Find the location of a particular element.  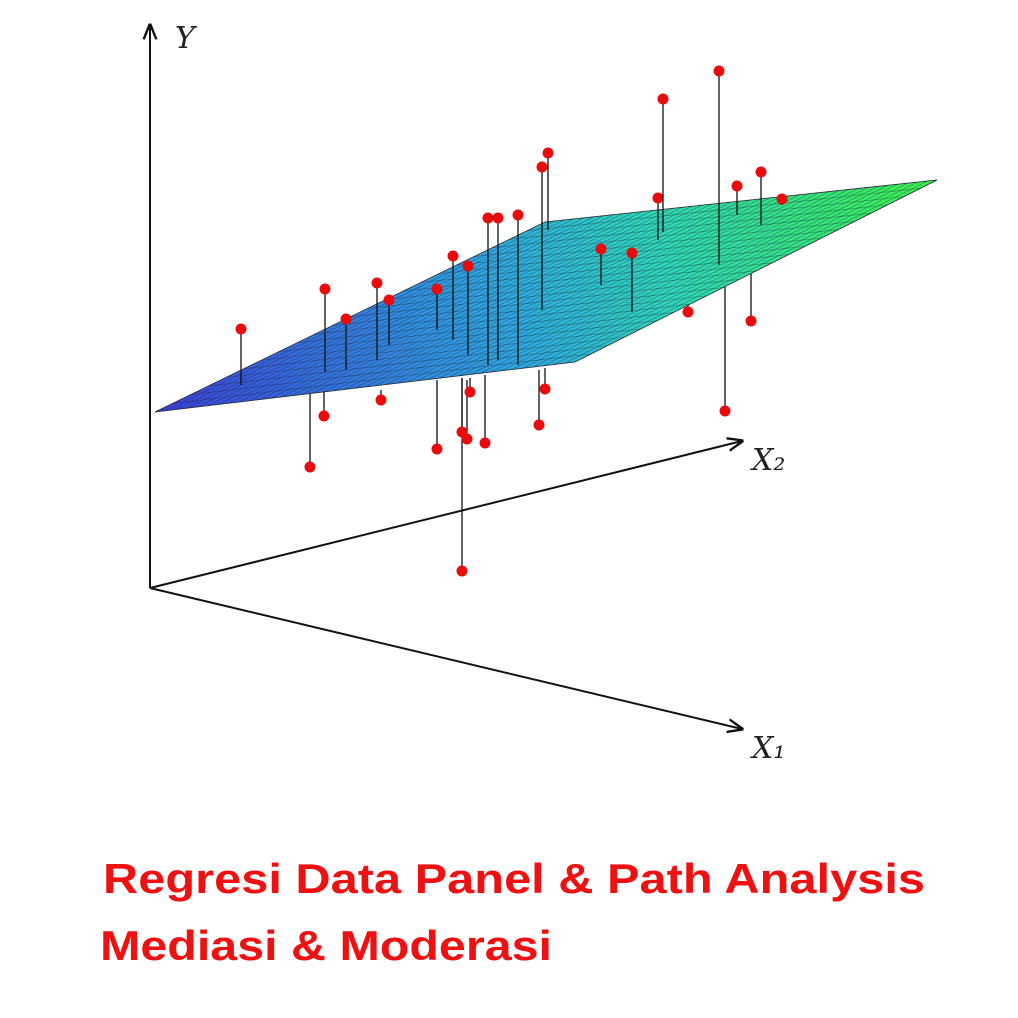

caption-line-1: Regresi Data Panel & Path Analysis is located at coordinates (514, 878).